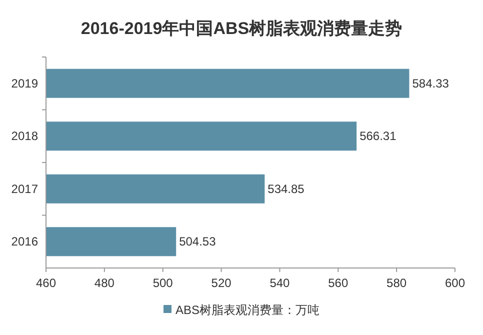 The height and width of the screenshot is (335, 483). What do you see at coordinates (24, 189) in the screenshot?
I see `y-tick-label: 2017` at bounding box center [24, 189].